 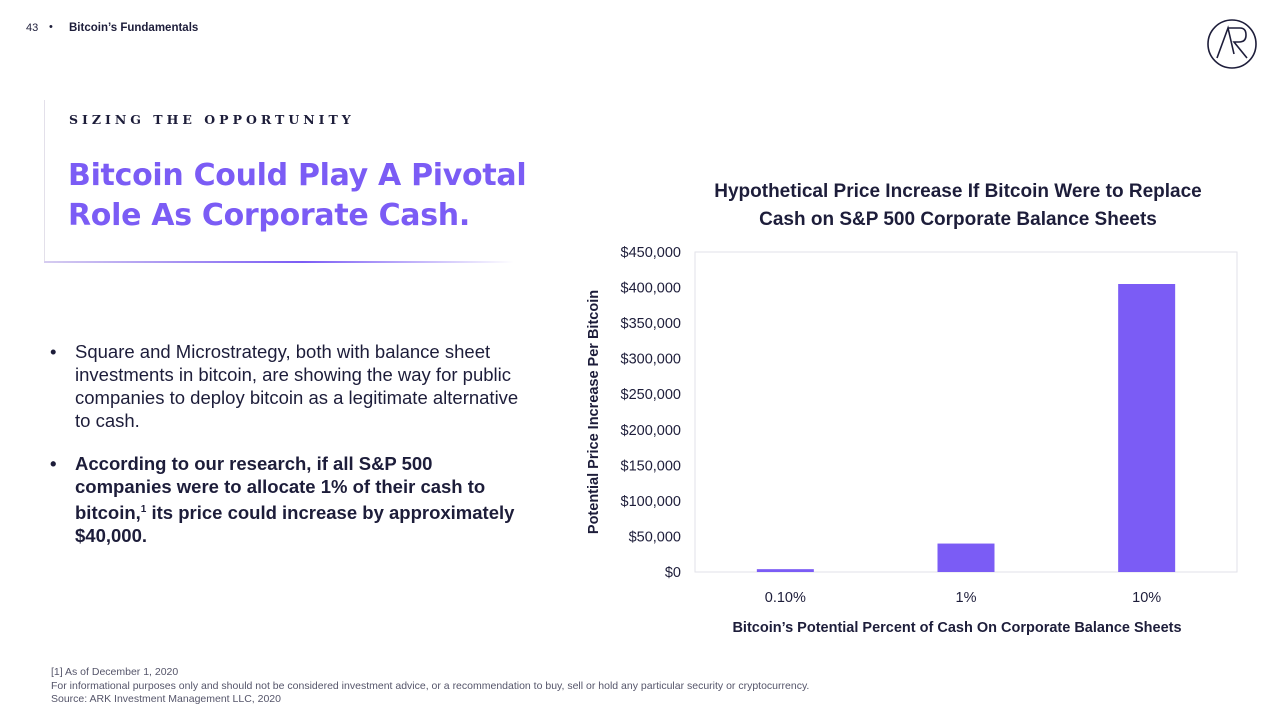 What do you see at coordinates (651, 466) in the screenshot?
I see `y-tick-label: $150,000` at bounding box center [651, 466].